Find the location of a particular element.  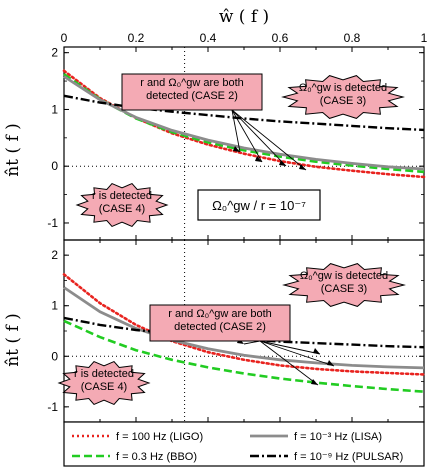

x-tick-label: 1 is located at coordinates (424, 38).